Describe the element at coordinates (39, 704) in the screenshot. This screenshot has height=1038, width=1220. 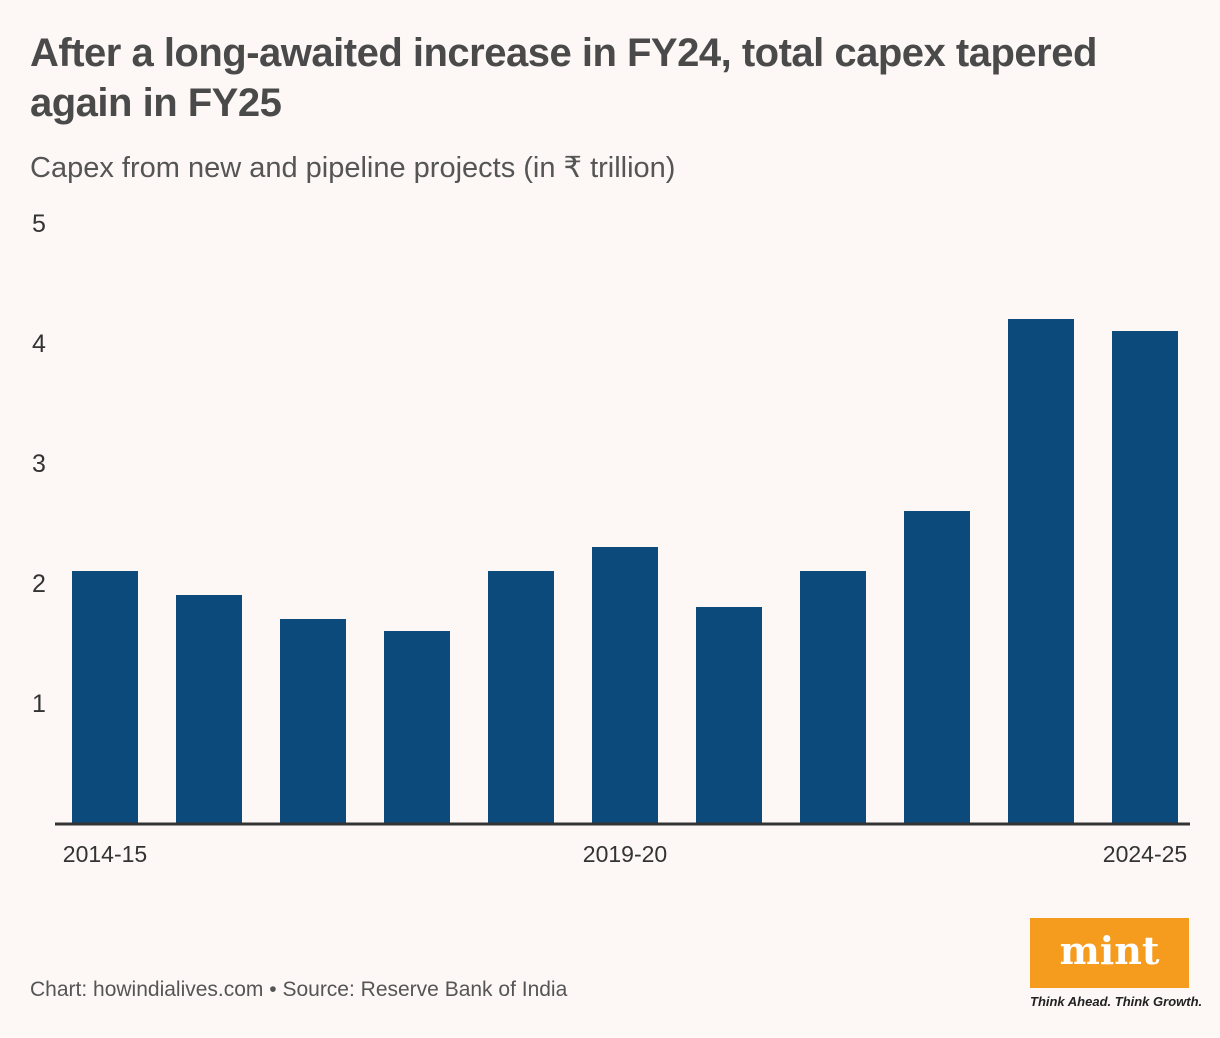
I see `y-tick-label: 1` at that location.